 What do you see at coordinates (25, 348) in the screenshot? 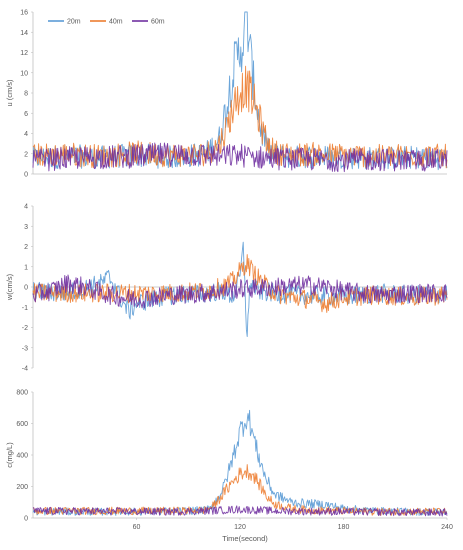
I see `y-tick-label: -3` at bounding box center [25, 348].